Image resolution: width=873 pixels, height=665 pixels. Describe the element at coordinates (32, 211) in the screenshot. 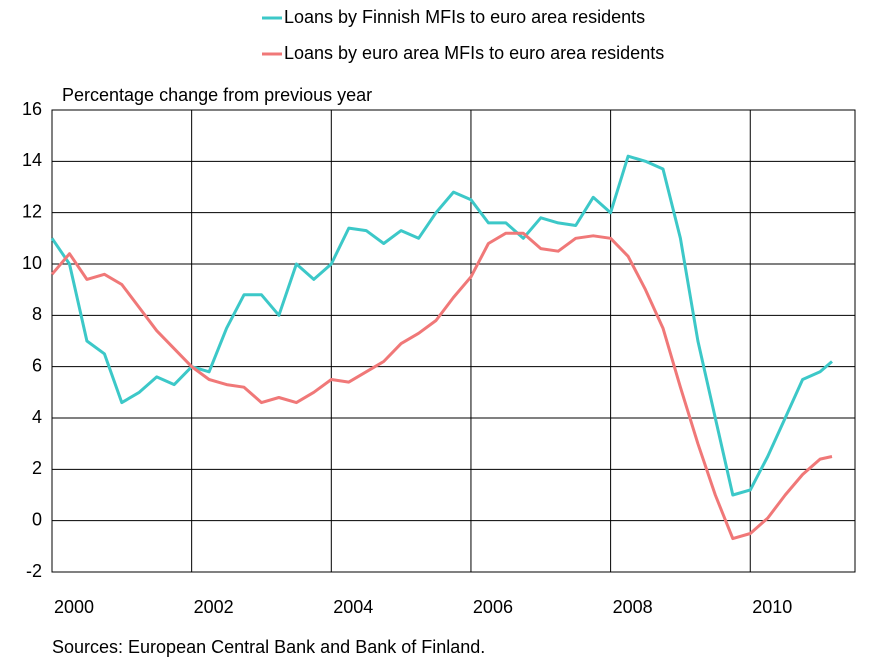

I see `y-tick-label: 12` at that location.